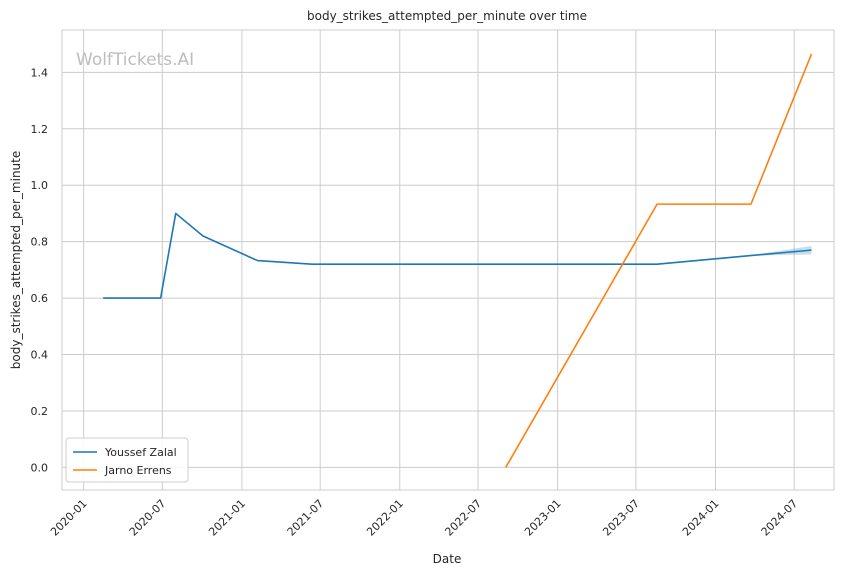 This screenshot has width=844, height=575. What do you see at coordinates (40, 72) in the screenshot?
I see `y-tick-label: 1.4` at bounding box center [40, 72].